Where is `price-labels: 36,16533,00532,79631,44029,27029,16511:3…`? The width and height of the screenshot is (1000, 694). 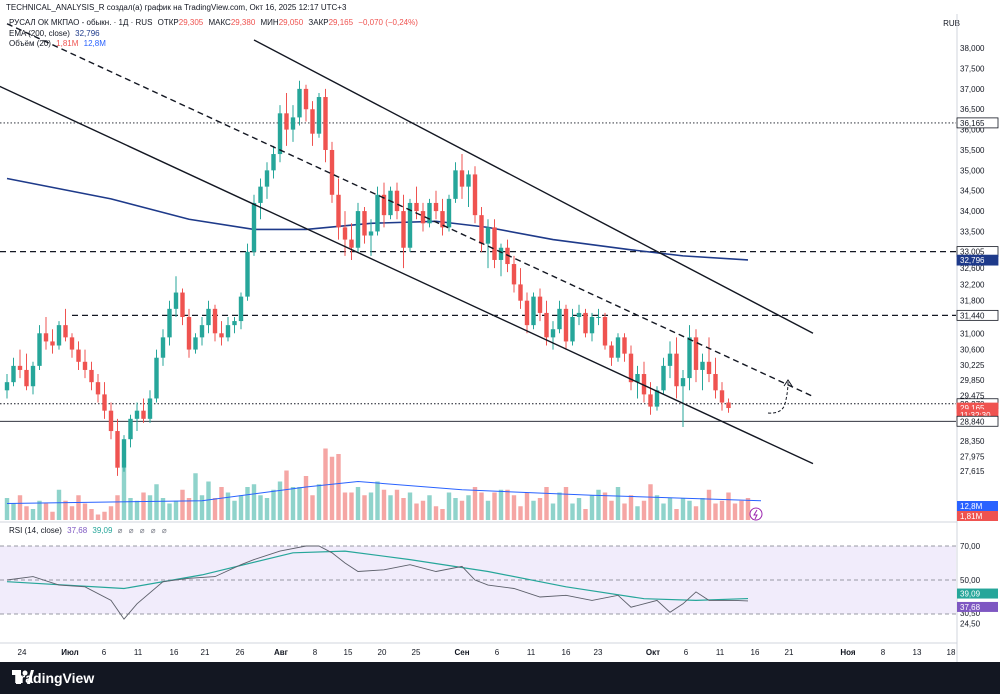 price-labels: 36,16533,00532,79631,44029,27029,16511:3… is located at coordinates (977, 364).